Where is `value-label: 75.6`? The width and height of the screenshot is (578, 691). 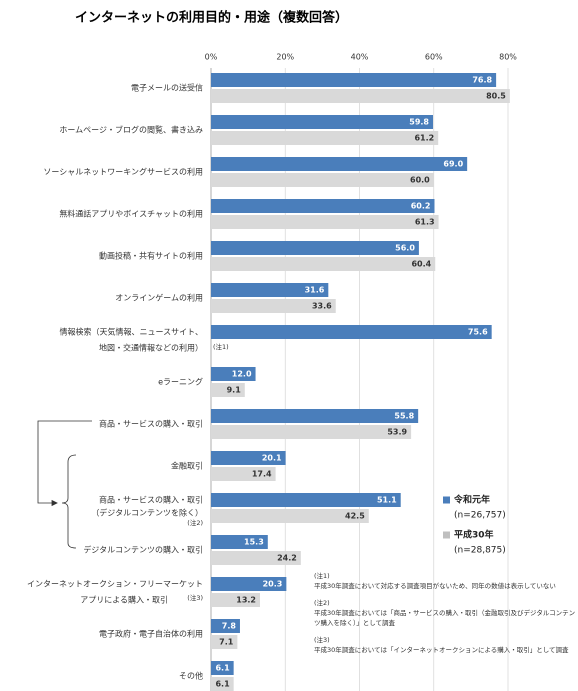
value-label: 75.6 is located at coordinates (478, 332).